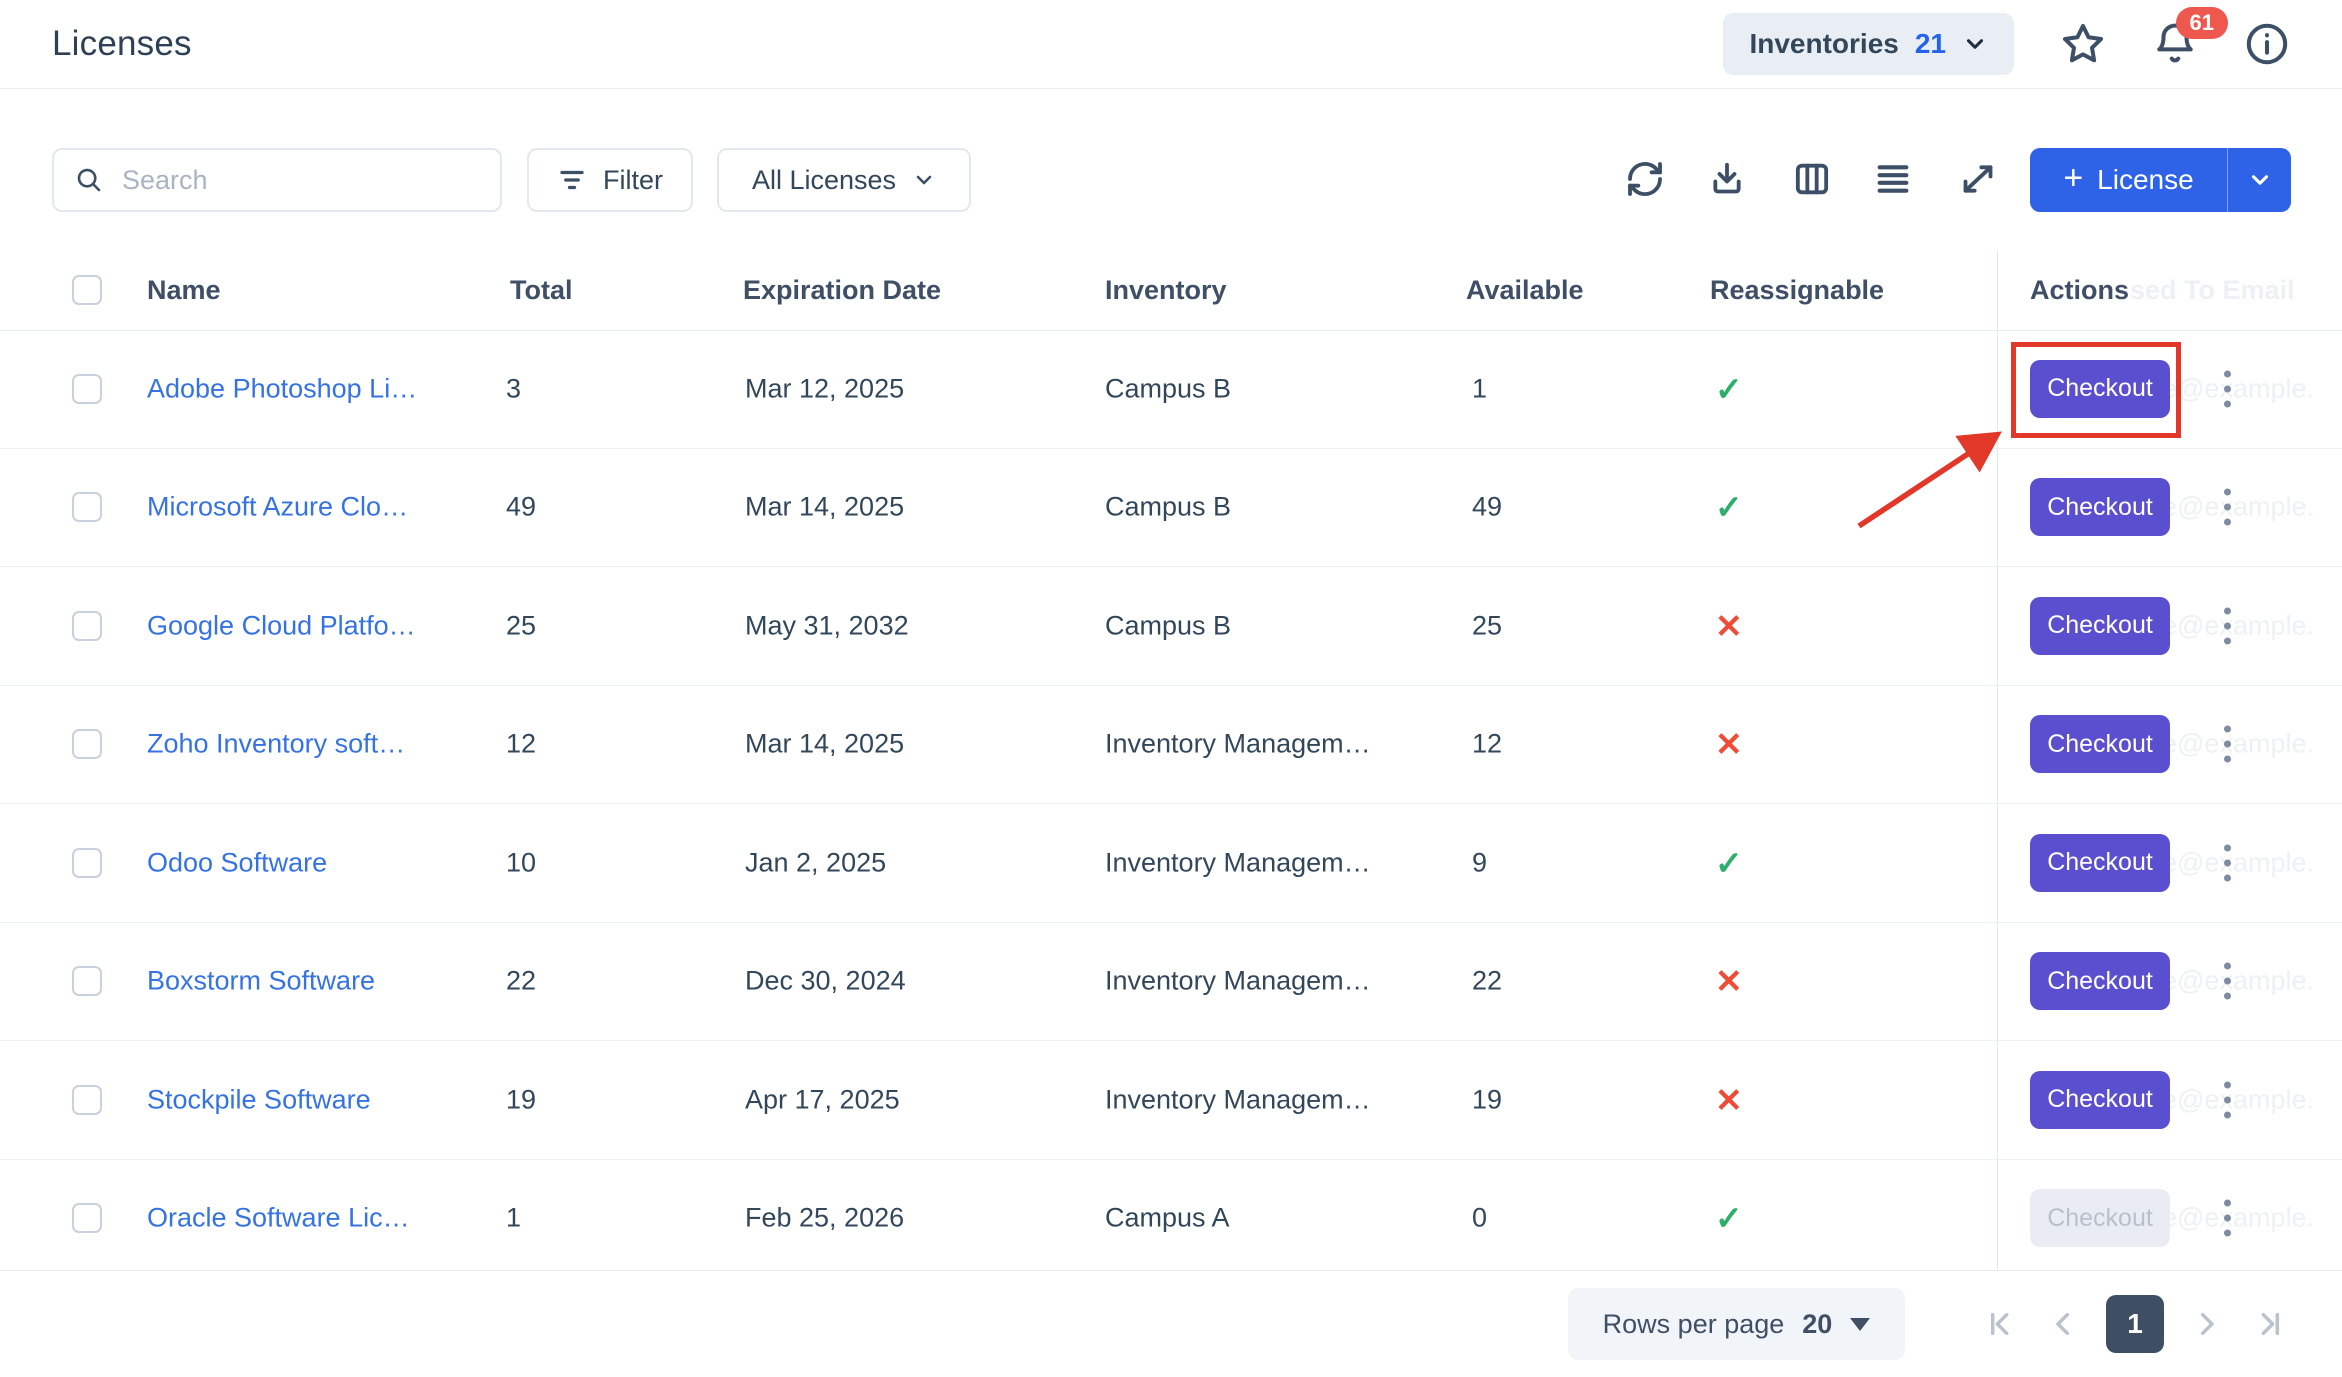 The height and width of the screenshot is (1377, 2342). I want to click on next-page-button, so click(2206, 1324).